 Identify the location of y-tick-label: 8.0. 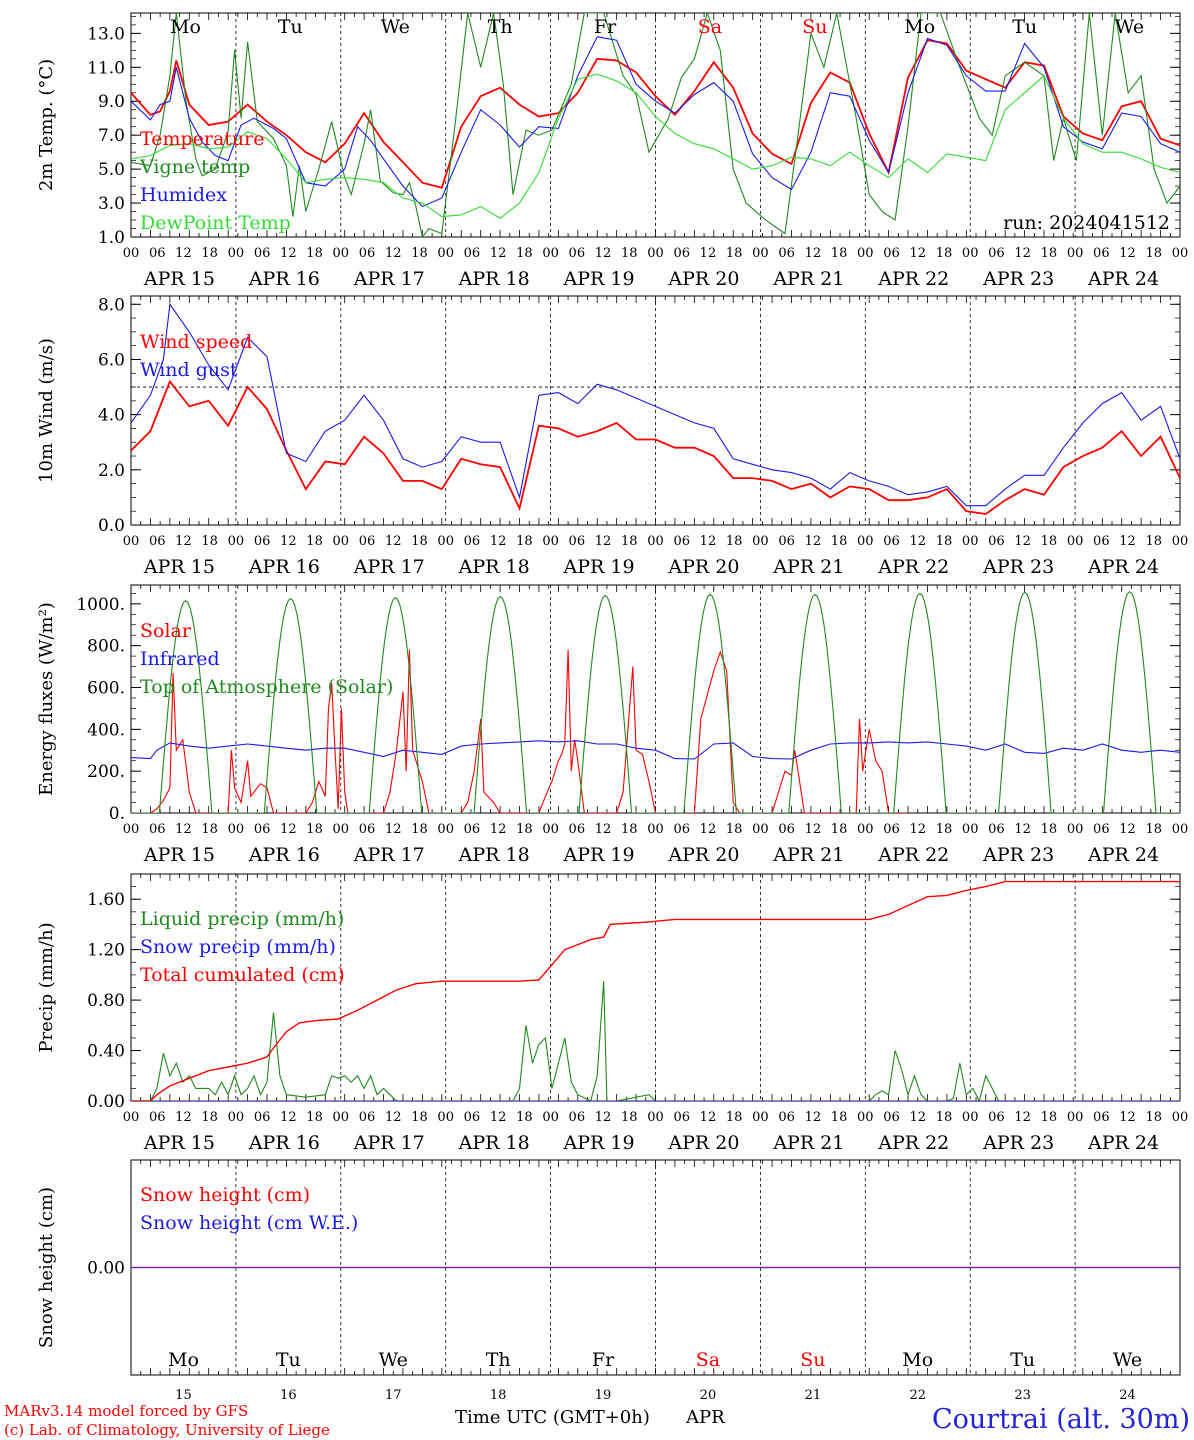
(111, 305).